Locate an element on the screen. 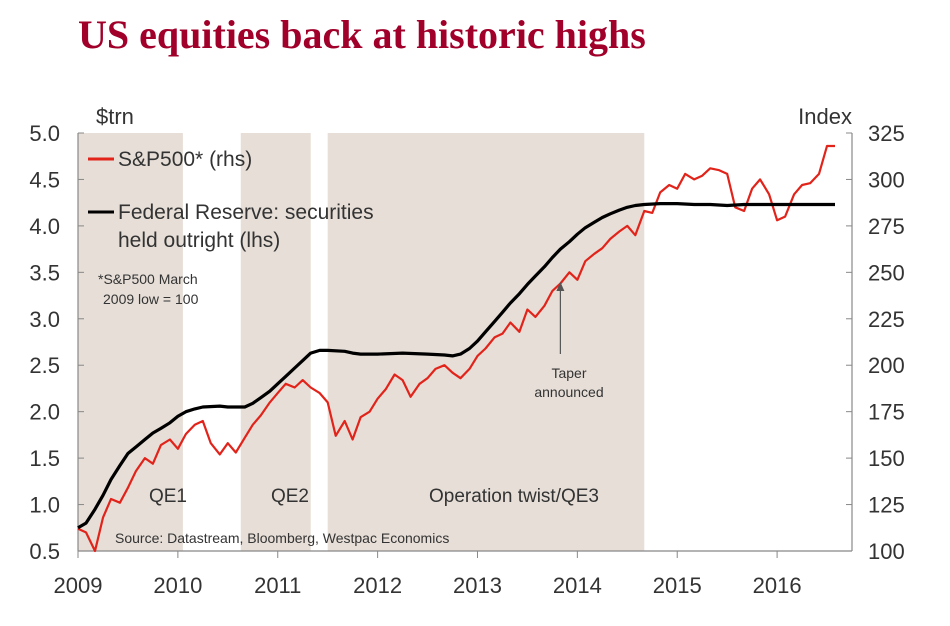  right-tick-label-1: 300 is located at coordinates (886, 179).